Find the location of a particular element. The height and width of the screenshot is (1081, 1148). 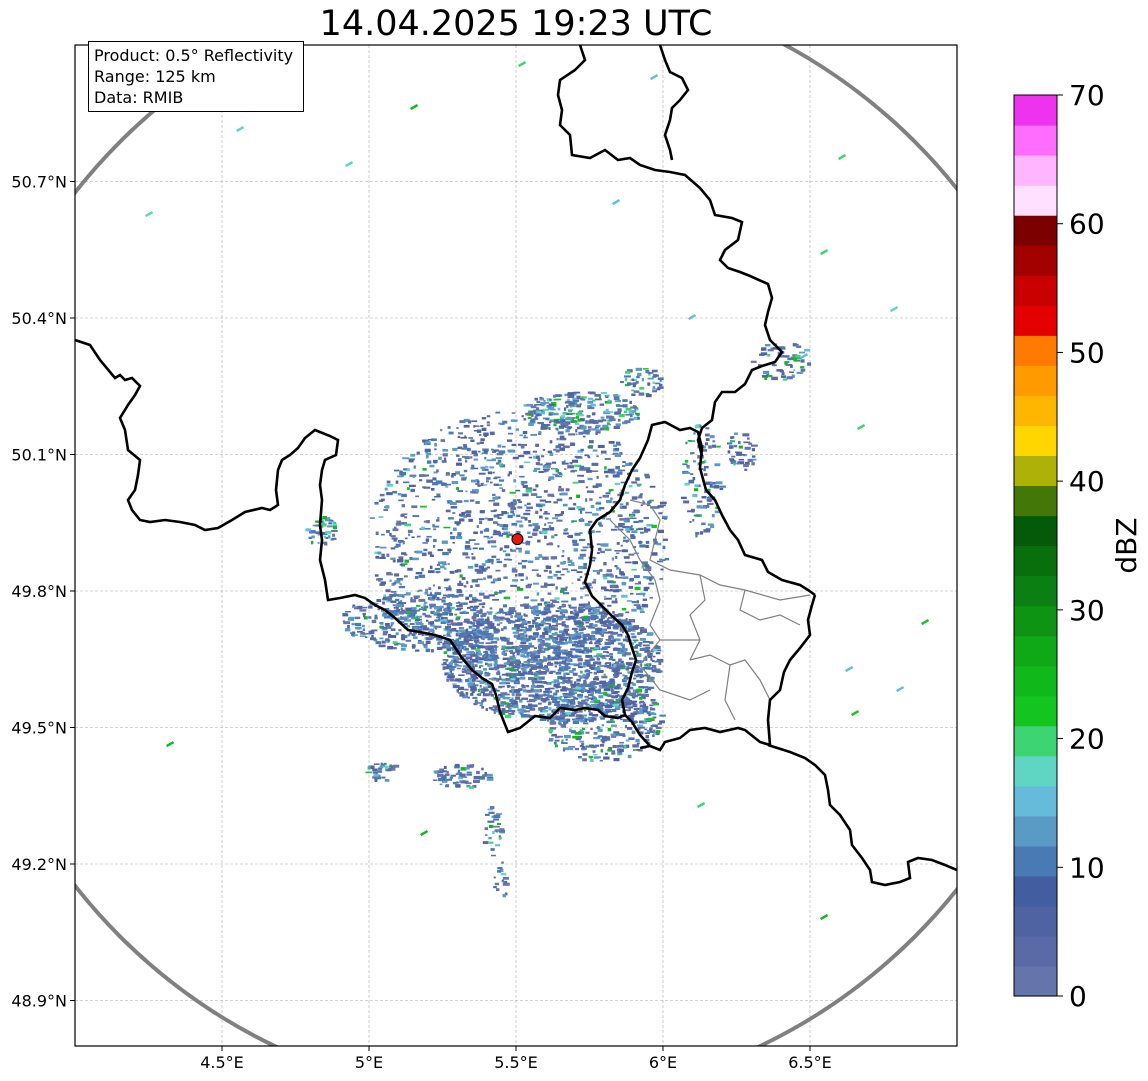

colorbar-tick-label: 70 is located at coordinates (1087, 95).